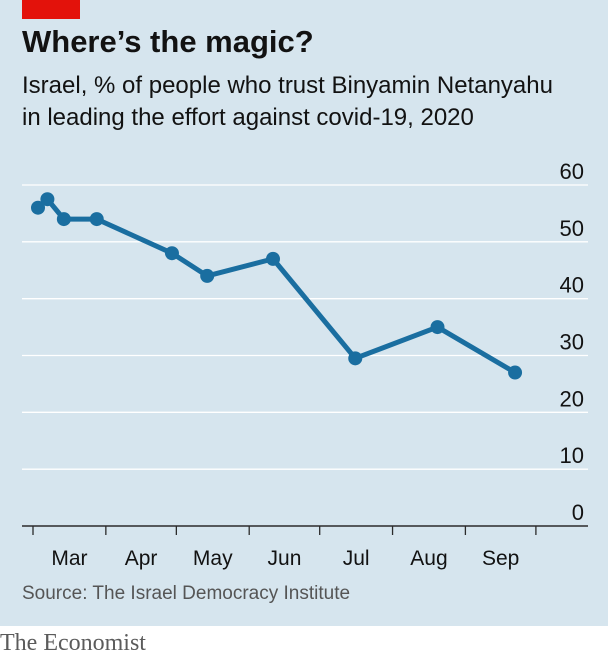  What do you see at coordinates (51, 9) in the screenshot?
I see `red-brand-tag` at bounding box center [51, 9].